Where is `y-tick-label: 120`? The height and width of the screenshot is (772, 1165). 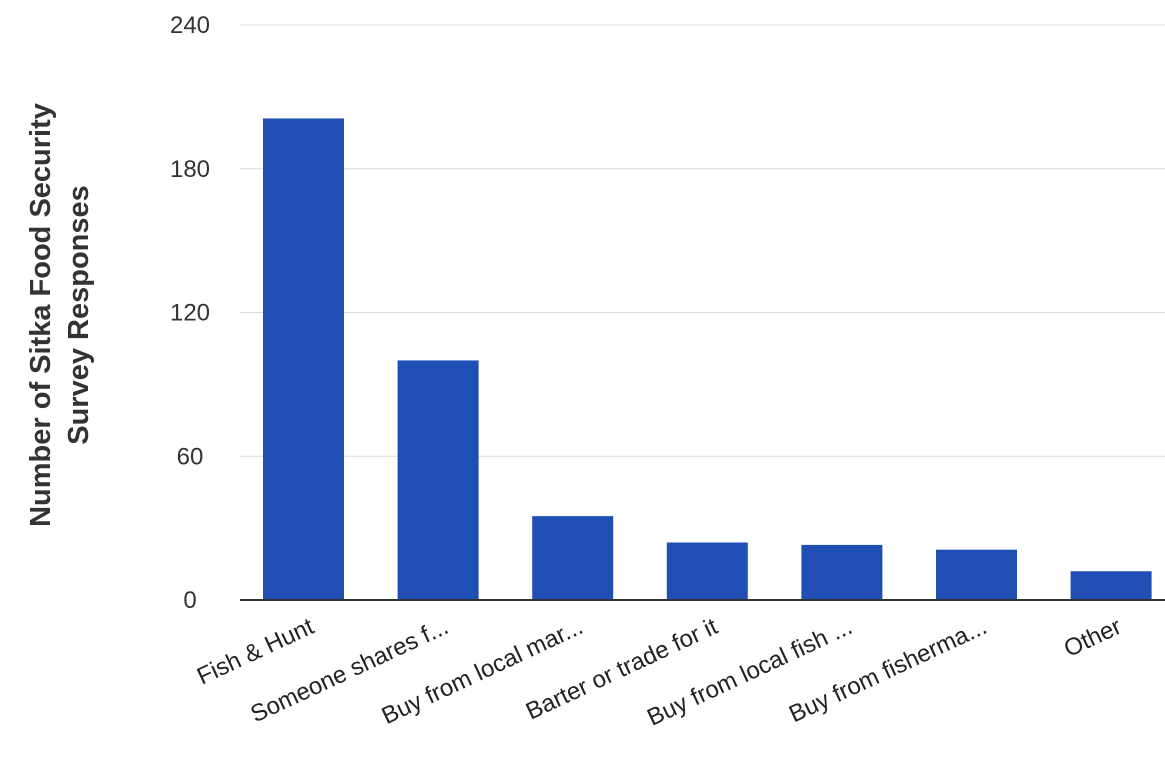
y-tick-label: 120 is located at coordinates (190, 313).